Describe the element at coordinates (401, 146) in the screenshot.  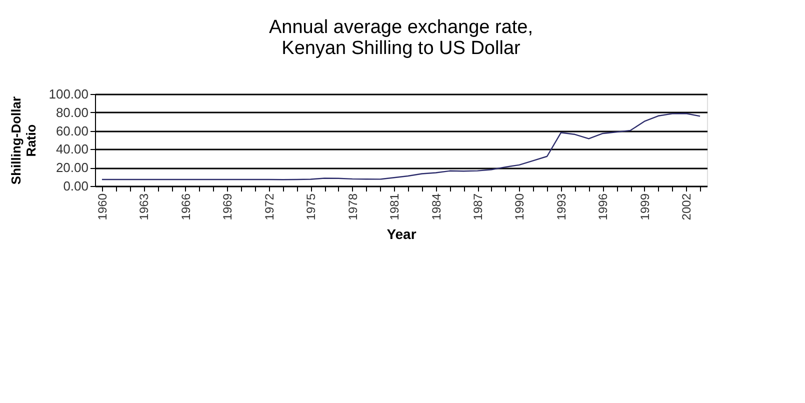
I see `line-series` at that location.